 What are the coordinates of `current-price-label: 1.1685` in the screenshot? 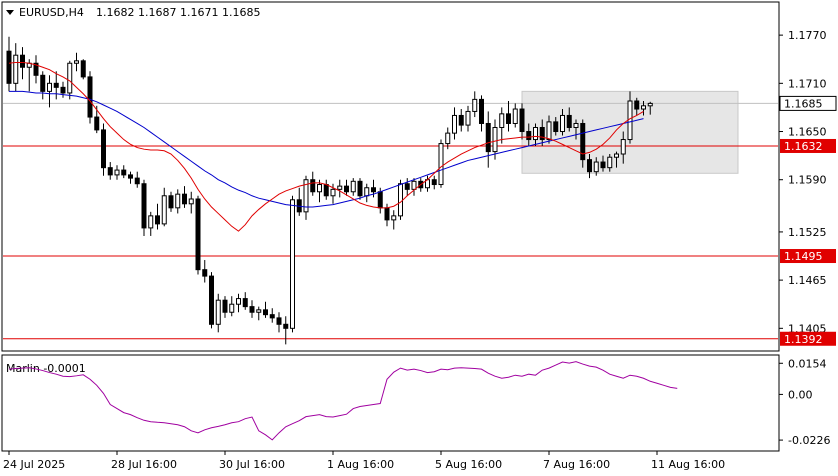 It's located at (808, 103).